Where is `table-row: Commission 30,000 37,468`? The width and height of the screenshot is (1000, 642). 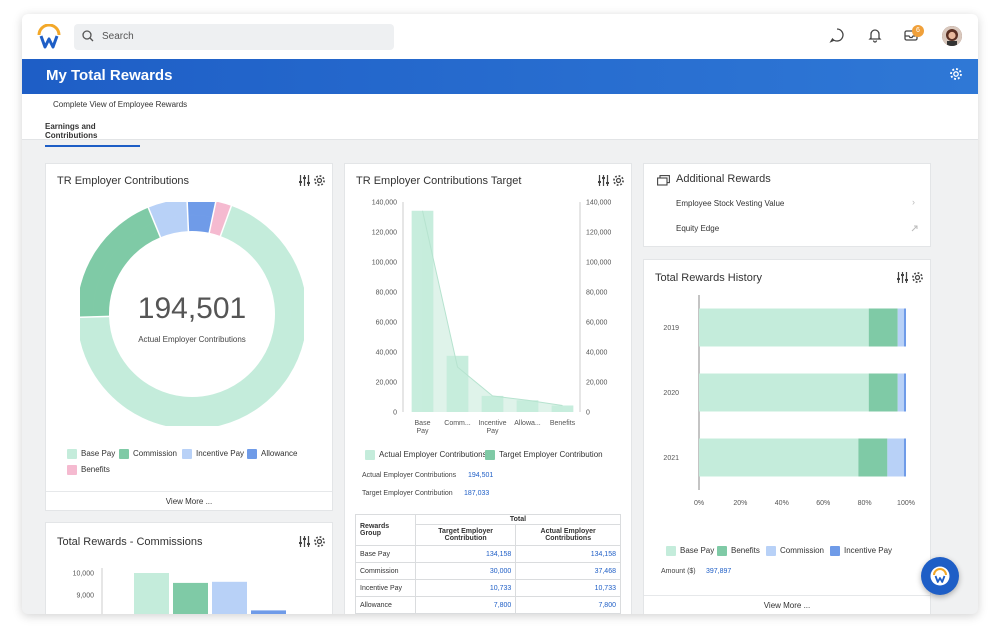 table-row: Commission 30,000 37,468 is located at coordinates (488, 571).